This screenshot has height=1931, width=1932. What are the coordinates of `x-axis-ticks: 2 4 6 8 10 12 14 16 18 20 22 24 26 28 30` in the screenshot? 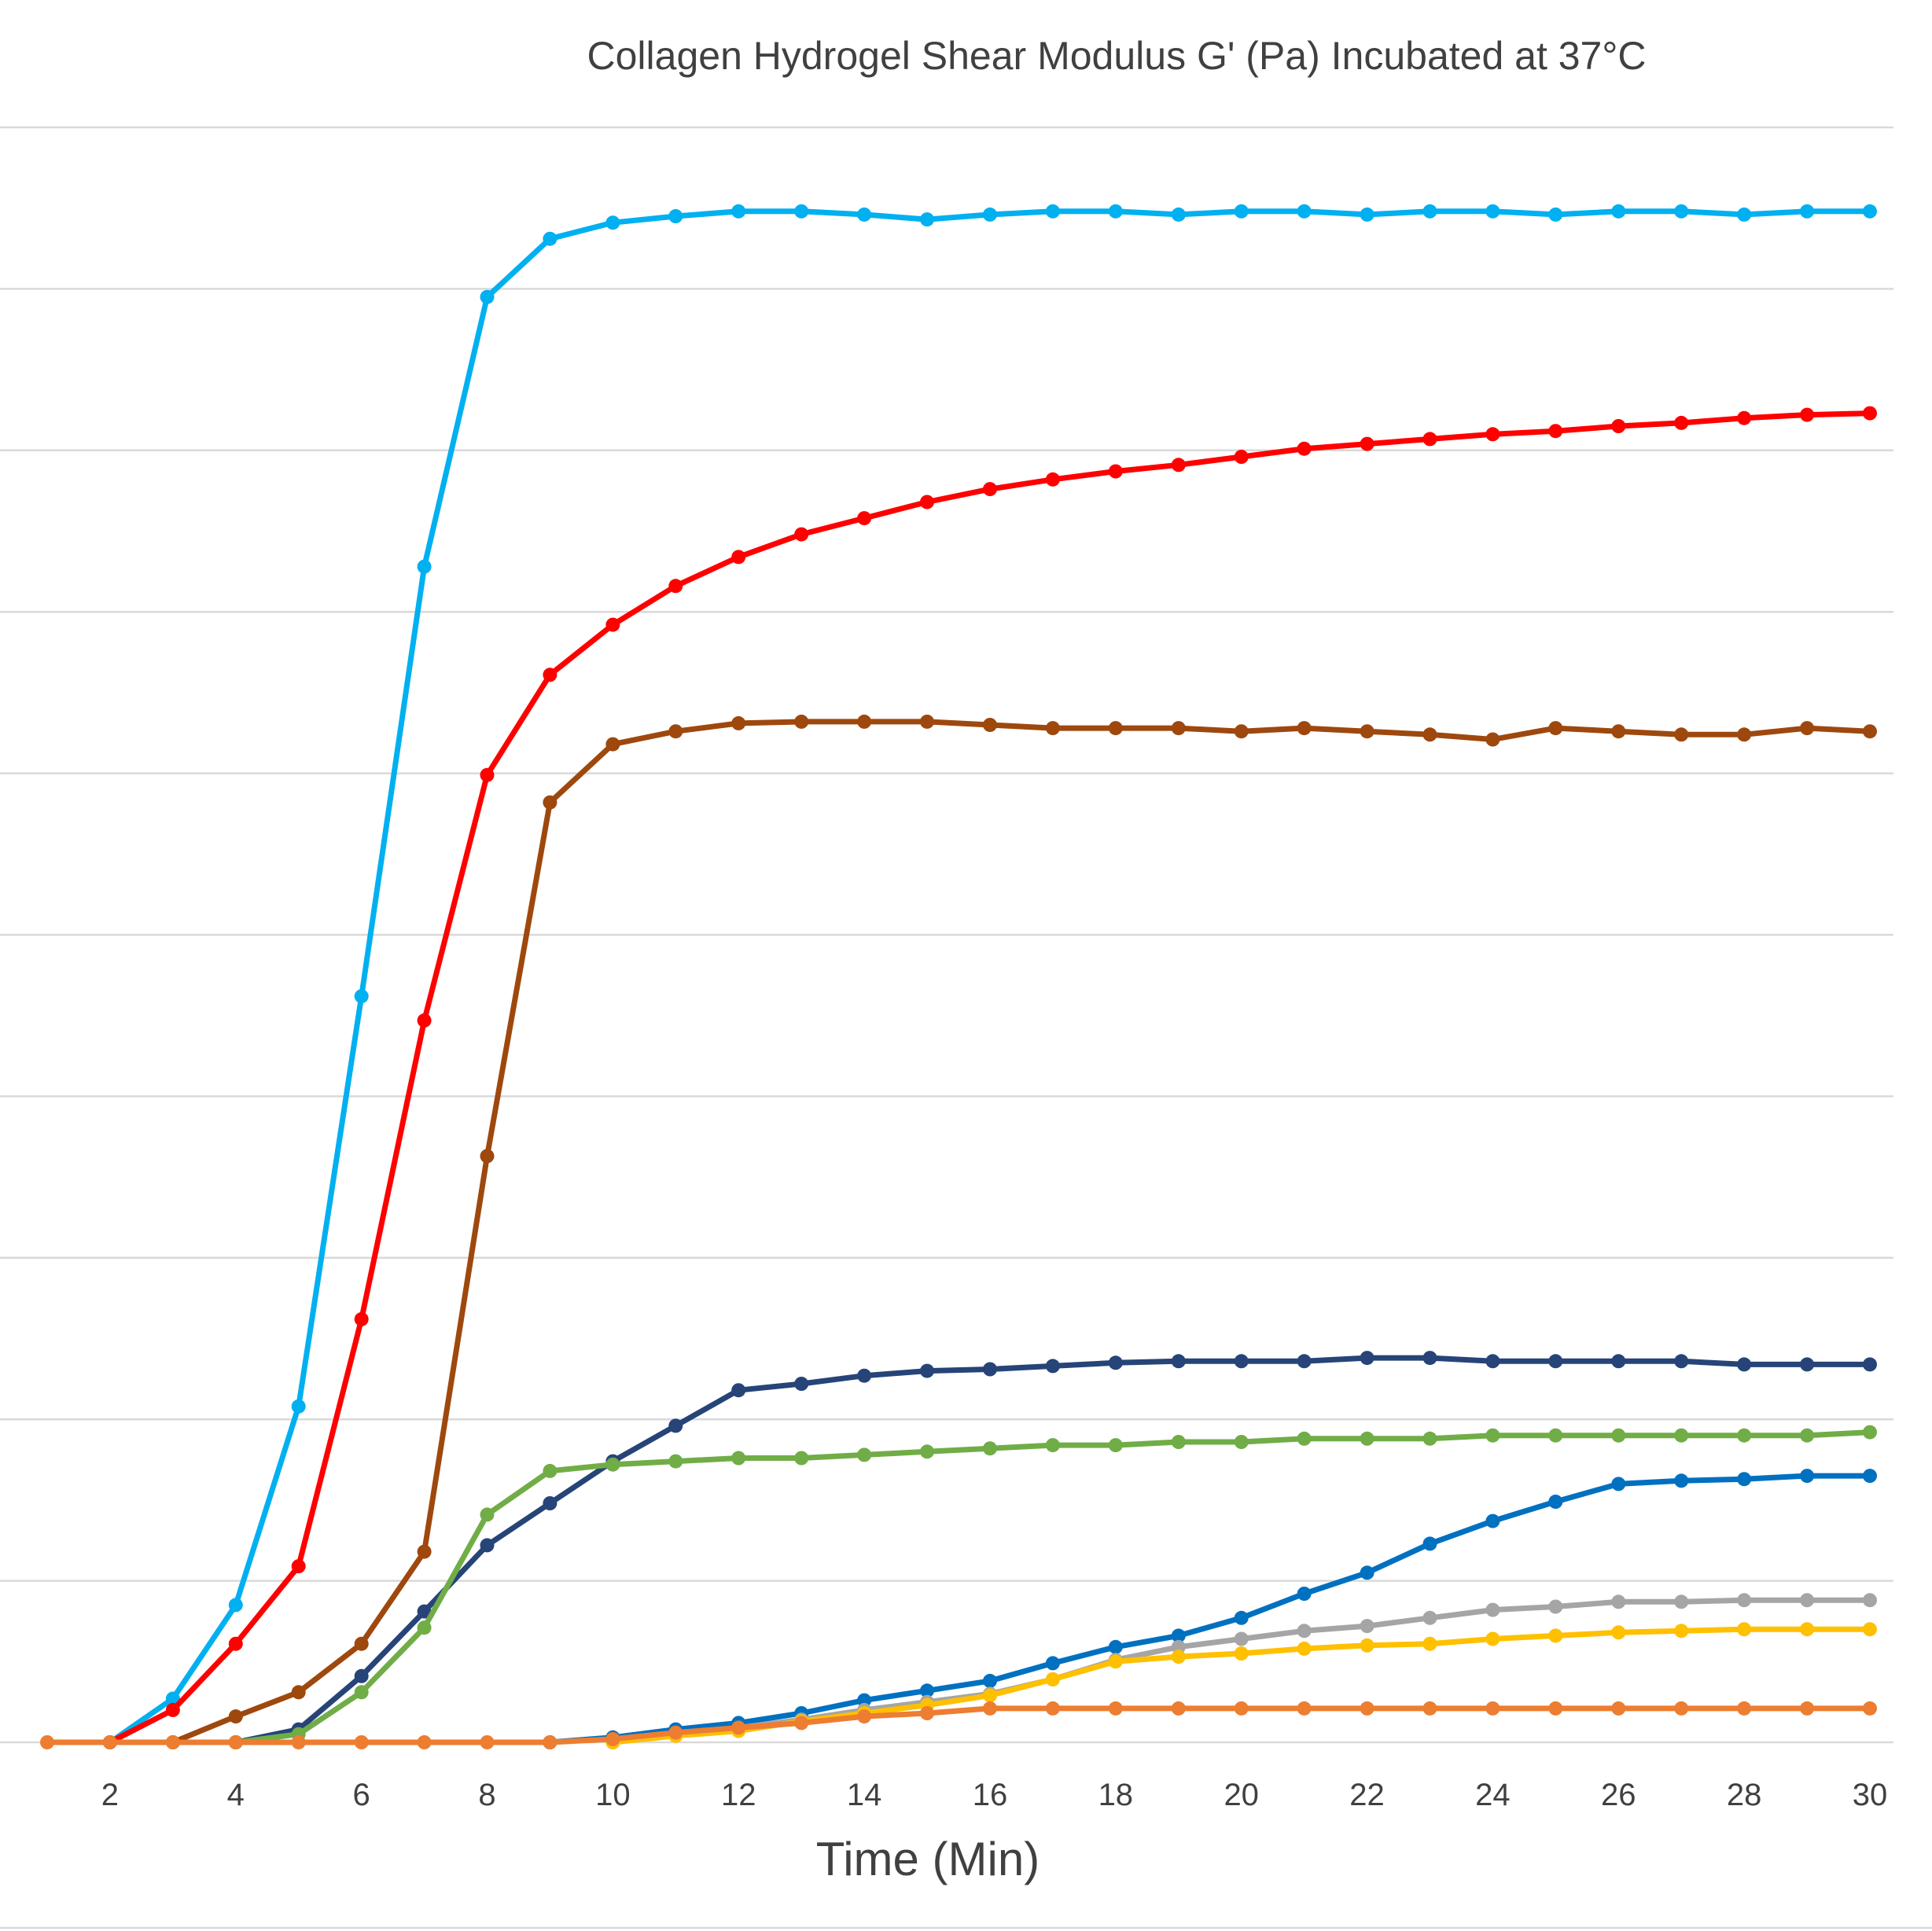 It's located at (994, 1795).